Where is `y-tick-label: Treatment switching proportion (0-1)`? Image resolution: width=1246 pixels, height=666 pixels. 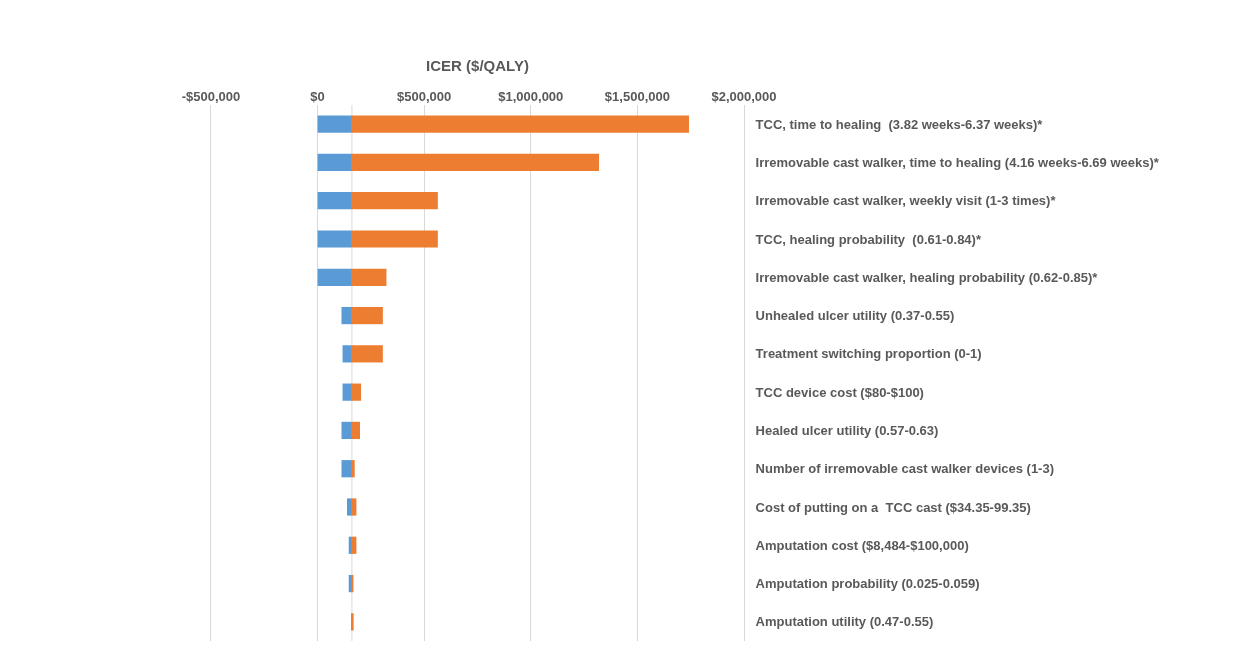
y-tick-label: Treatment switching proportion (0-1) is located at coordinates (868, 354).